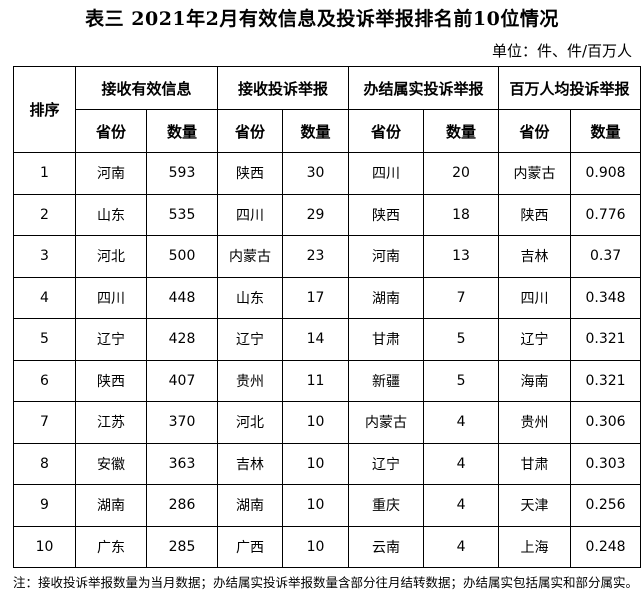  I want to click on unit-label: 单位：件、件/百万人, so click(561, 51).